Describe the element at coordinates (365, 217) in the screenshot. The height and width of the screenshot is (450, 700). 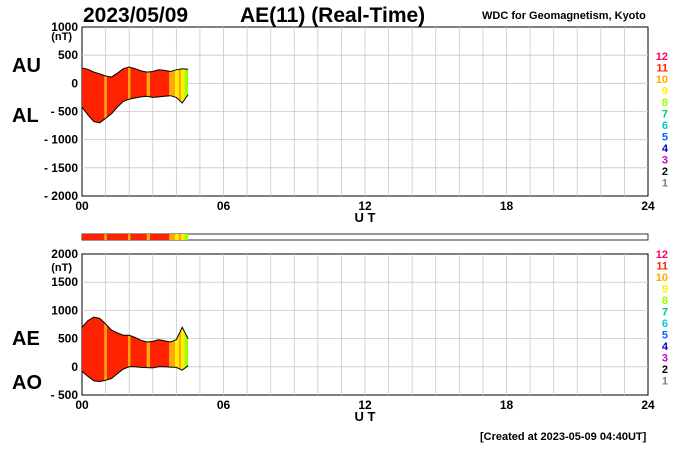
I see `panel1-xlabel: U T` at that location.